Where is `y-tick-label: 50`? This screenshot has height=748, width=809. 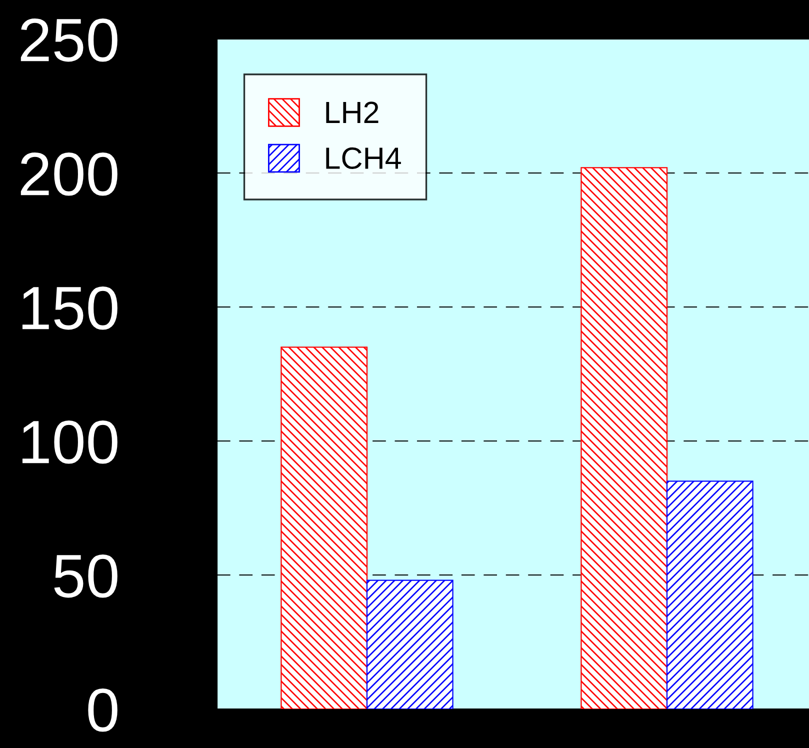 y-tick-label: 50 is located at coordinates (86, 576).